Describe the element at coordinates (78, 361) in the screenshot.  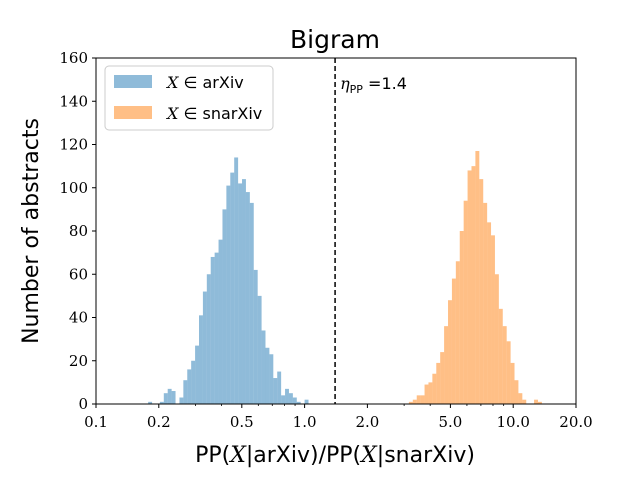
I see `y-tick-label: 20` at that location.